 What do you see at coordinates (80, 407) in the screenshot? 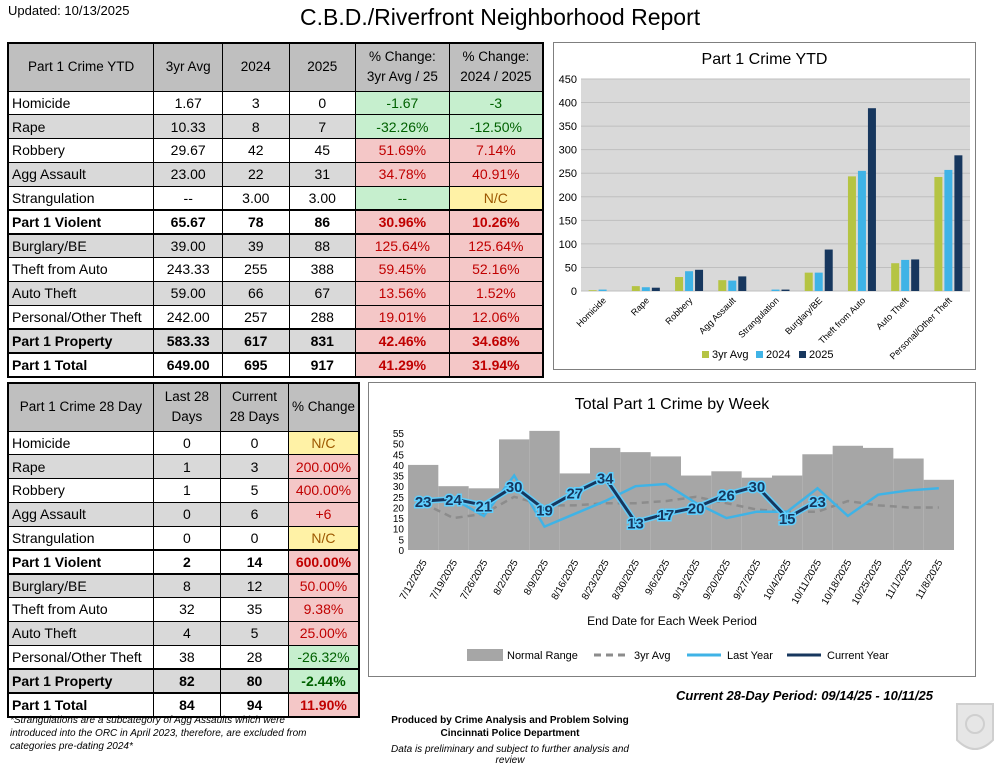
I see `header-text: Part 1 Crime 28 Day` at bounding box center [80, 407].